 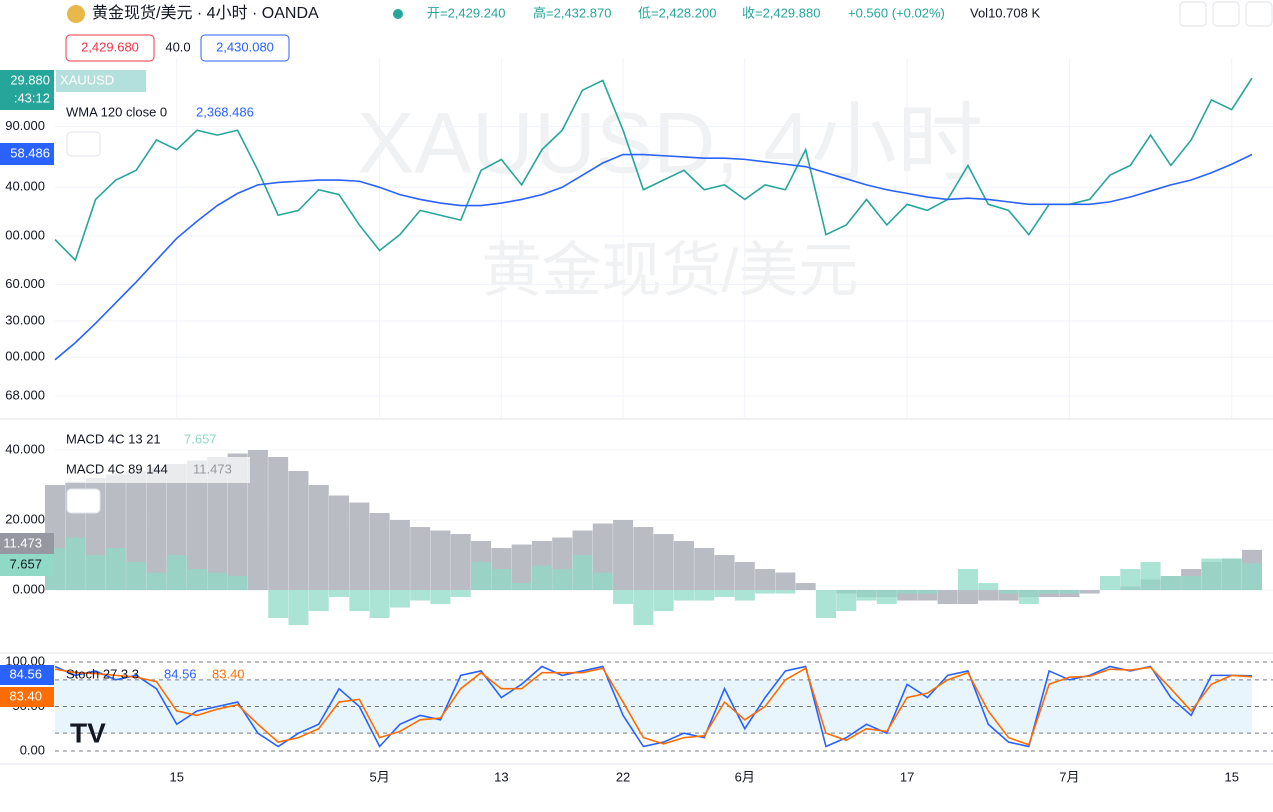 I want to click on wma-label: WMA 120 close 0, so click(x=116, y=111).